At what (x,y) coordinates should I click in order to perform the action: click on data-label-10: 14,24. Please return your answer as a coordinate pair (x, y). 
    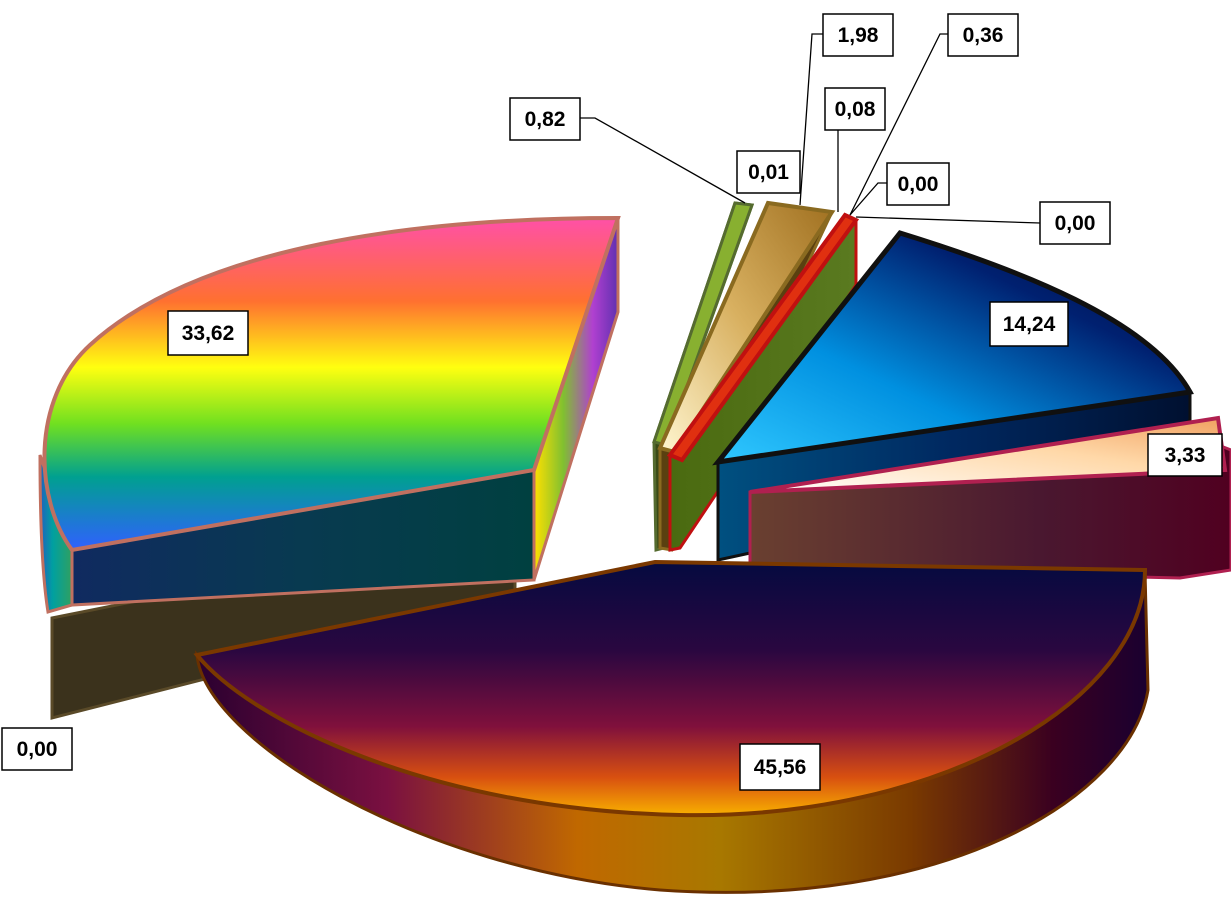
    Looking at the image, I should click on (1029, 324).